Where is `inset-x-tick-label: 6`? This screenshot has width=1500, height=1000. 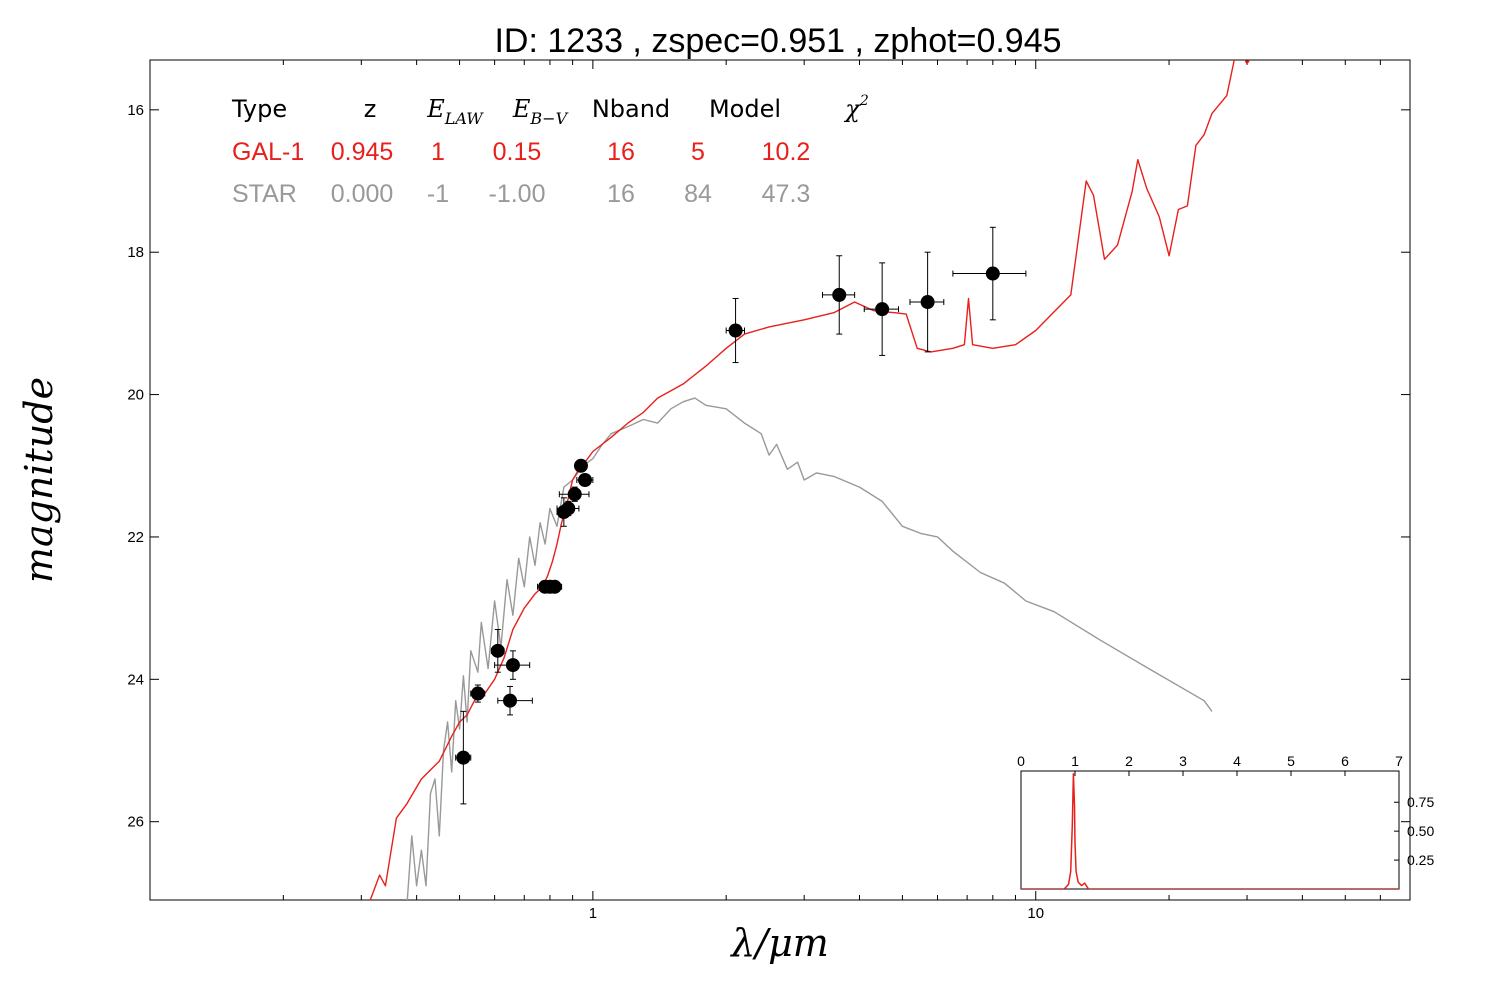
inset-x-tick-label: 6 is located at coordinates (1345, 761).